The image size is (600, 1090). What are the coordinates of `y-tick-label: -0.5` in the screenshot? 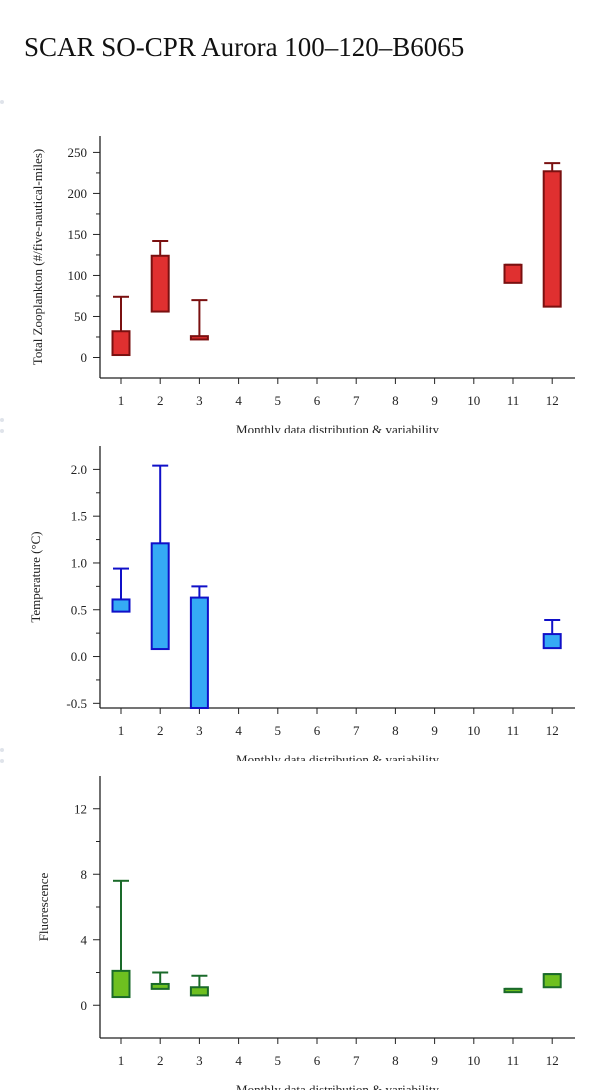 It's located at (76, 703).